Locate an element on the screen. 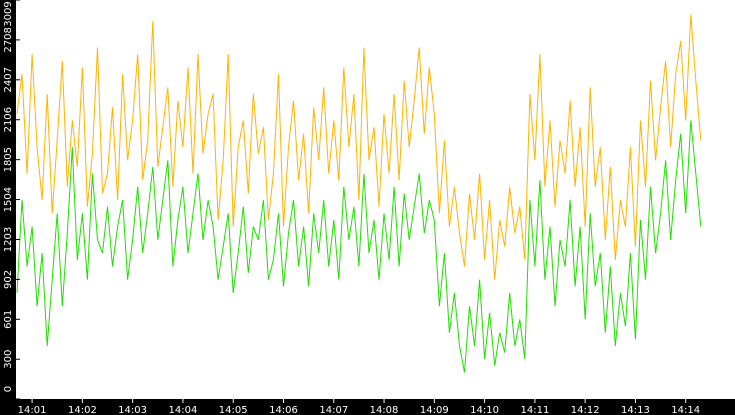 The image size is (735, 415). y-tick-label: 0 is located at coordinates (8, 389).